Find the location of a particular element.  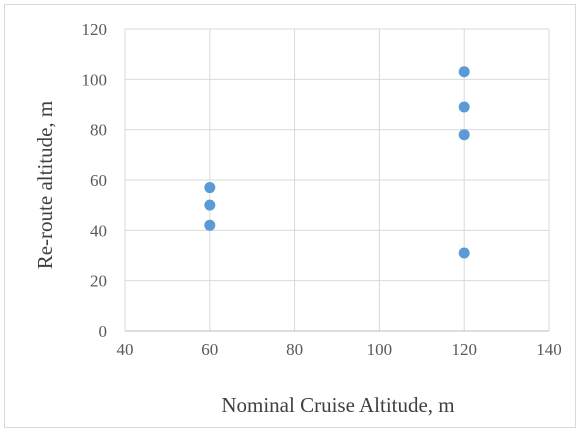

x-axis-title: Nominal Cruise Altitude, m is located at coordinates (337, 405).